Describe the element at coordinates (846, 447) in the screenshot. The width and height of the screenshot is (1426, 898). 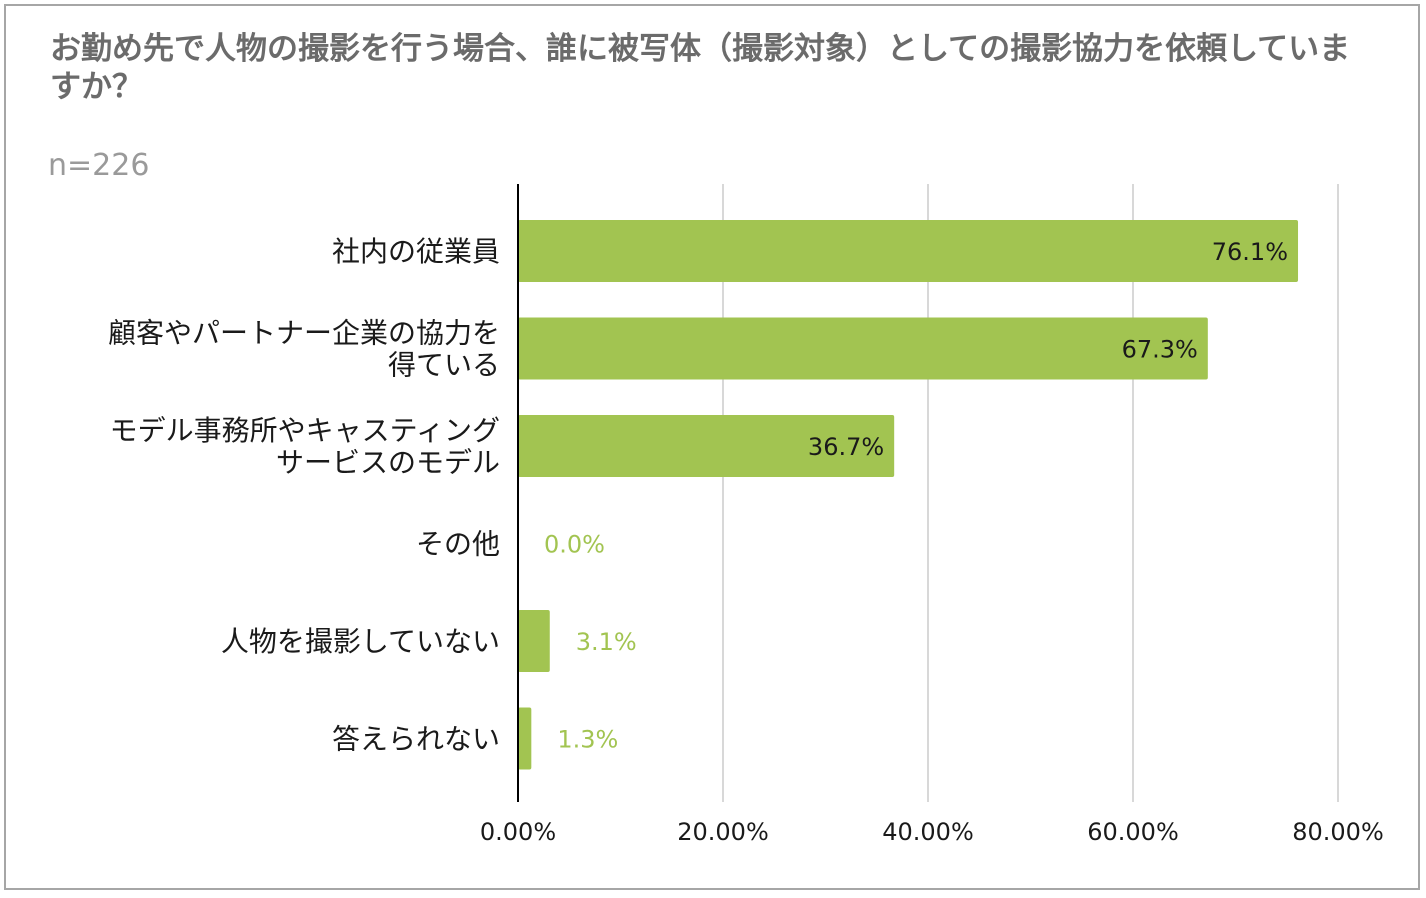
I see `data-label: 36.7%` at that location.